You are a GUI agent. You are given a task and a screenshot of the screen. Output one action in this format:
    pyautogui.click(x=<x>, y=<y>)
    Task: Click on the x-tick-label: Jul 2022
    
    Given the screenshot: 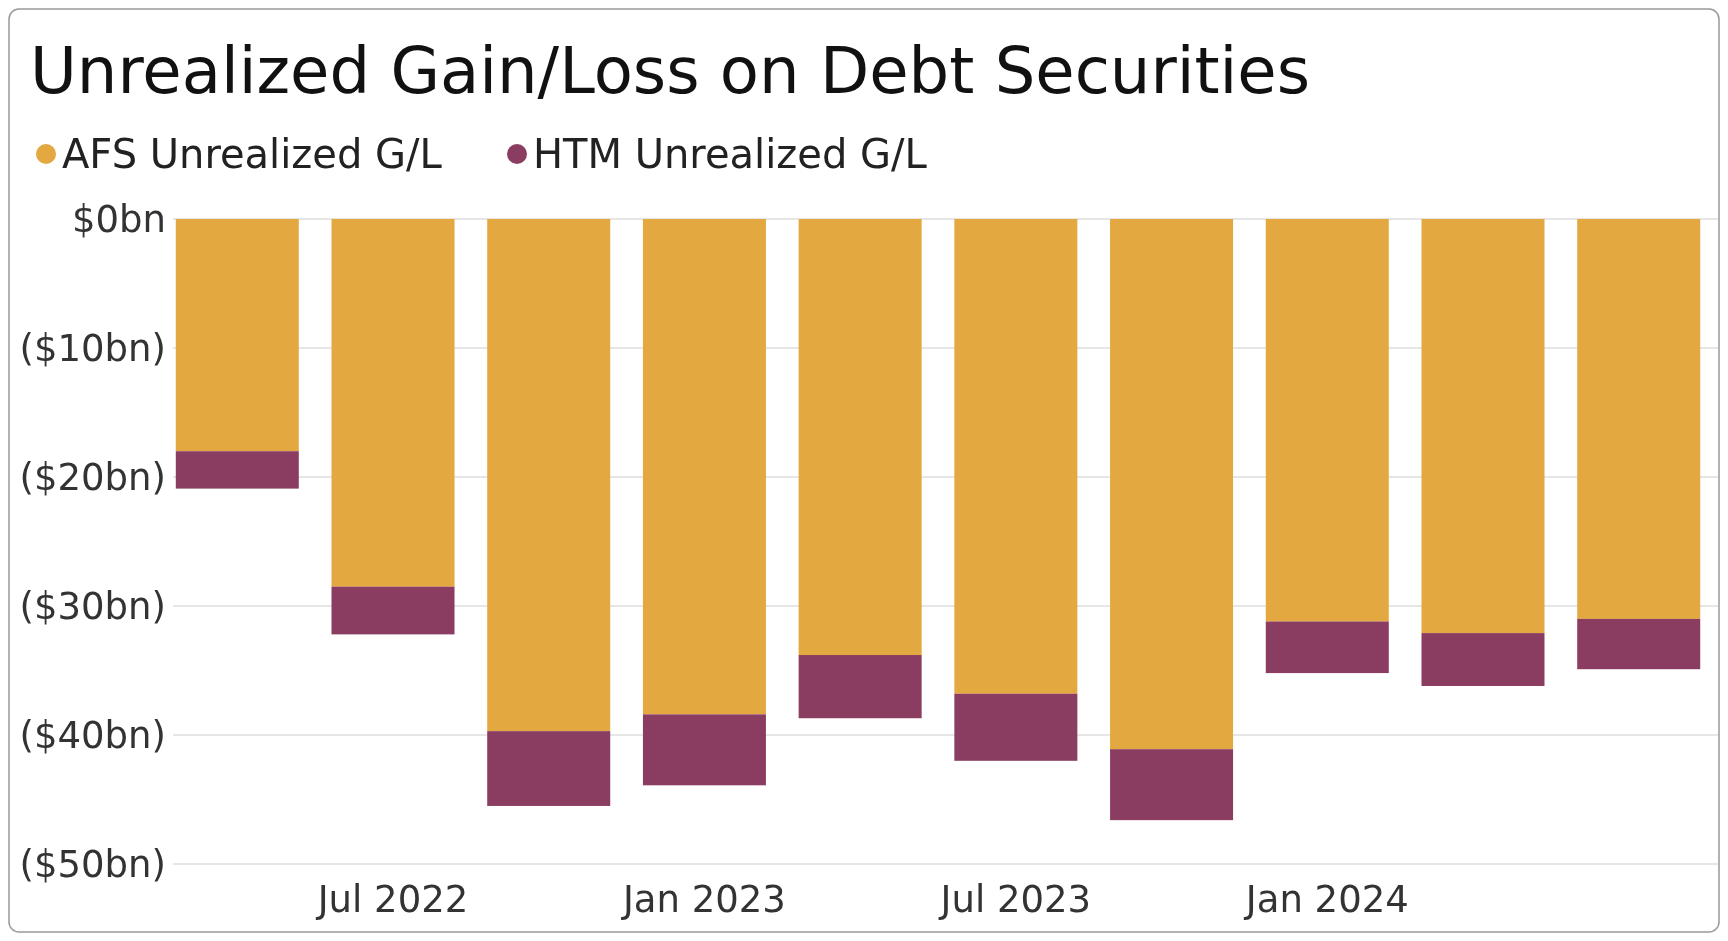 What is the action you would take?
    pyautogui.click(x=392, y=899)
    